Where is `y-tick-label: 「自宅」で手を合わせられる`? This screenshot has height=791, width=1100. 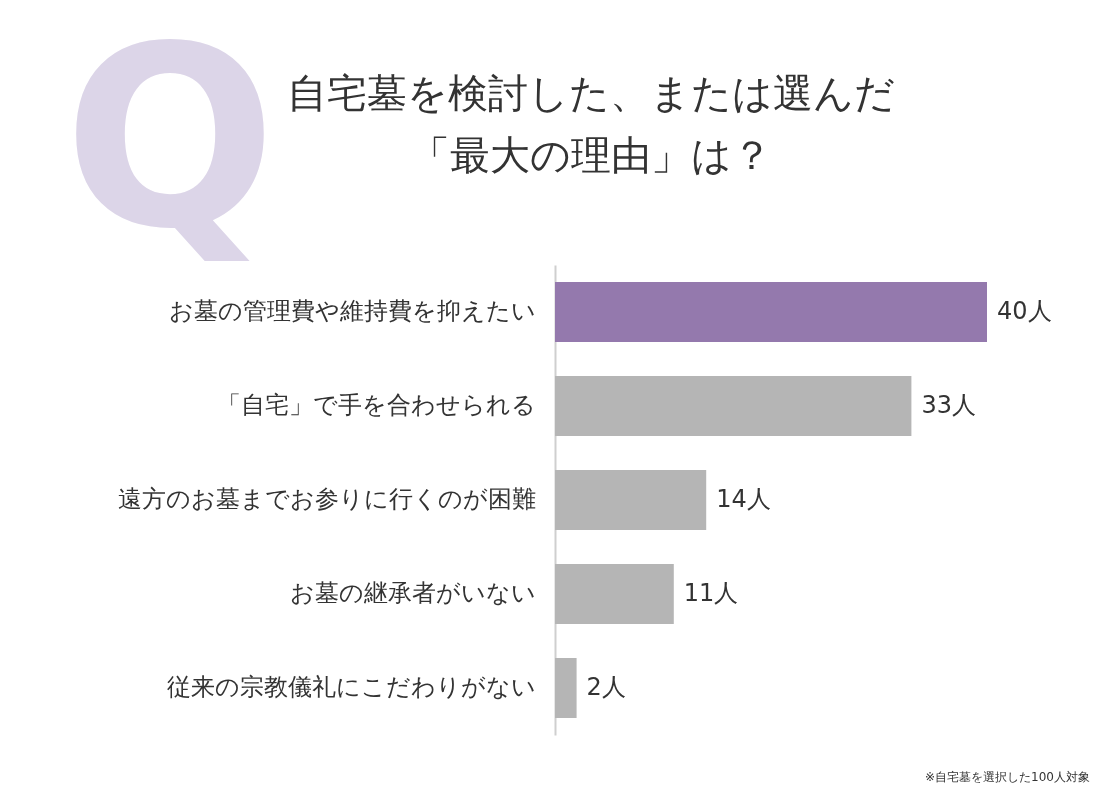
y-tick-label: 「自宅」で手を合わせられる is located at coordinates (376, 405).